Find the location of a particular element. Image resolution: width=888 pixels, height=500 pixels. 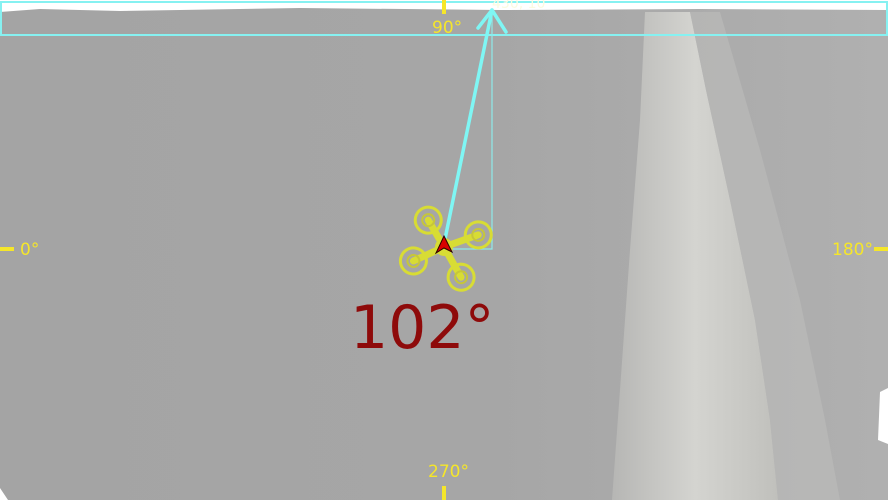

target-coordinates: 430, 10 is located at coordinates (519, 6).